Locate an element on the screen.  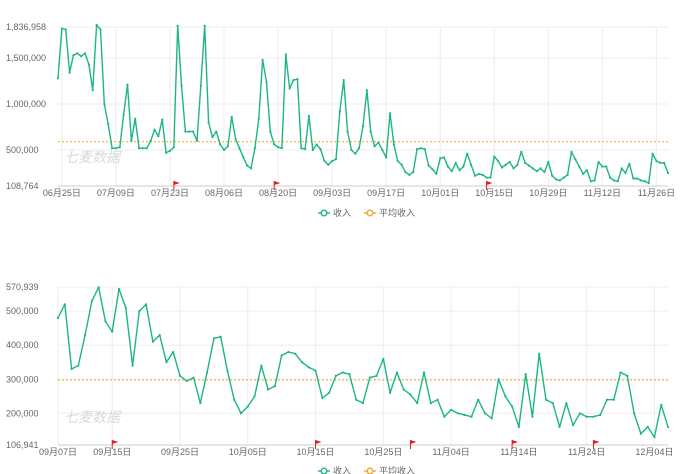
x-tick-label: 07月09日 is located at coordinates (116, 193).